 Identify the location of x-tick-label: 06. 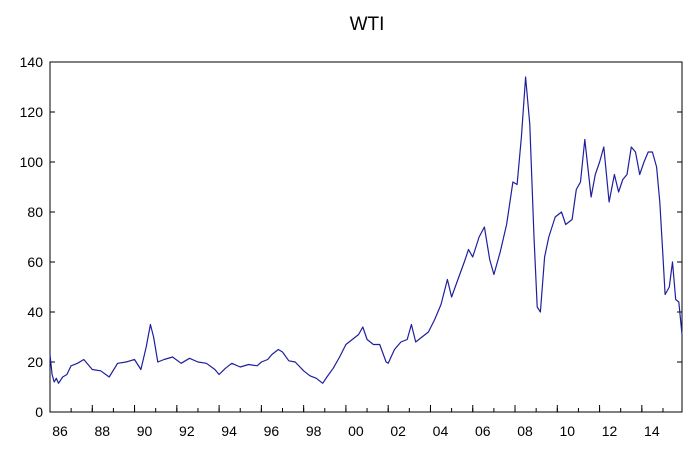
(483, 431).